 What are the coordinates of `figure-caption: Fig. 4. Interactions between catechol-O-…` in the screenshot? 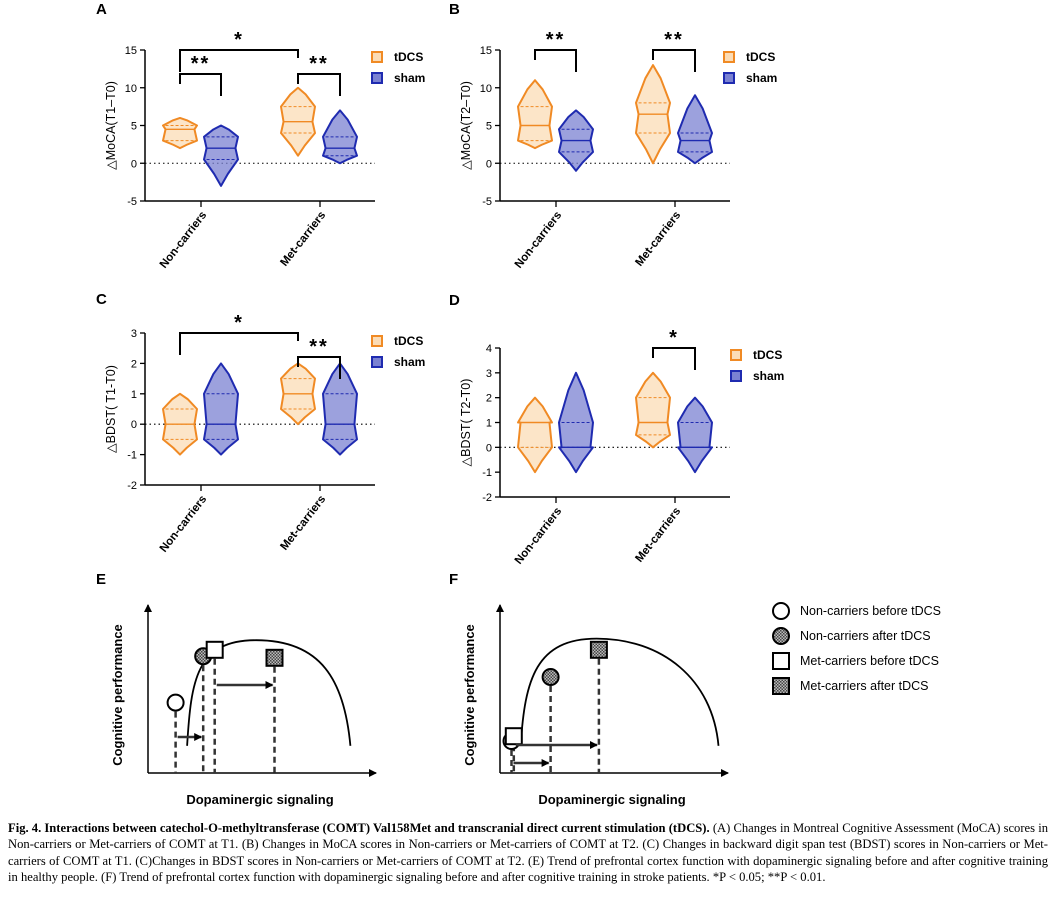 It's located at (528, 852).